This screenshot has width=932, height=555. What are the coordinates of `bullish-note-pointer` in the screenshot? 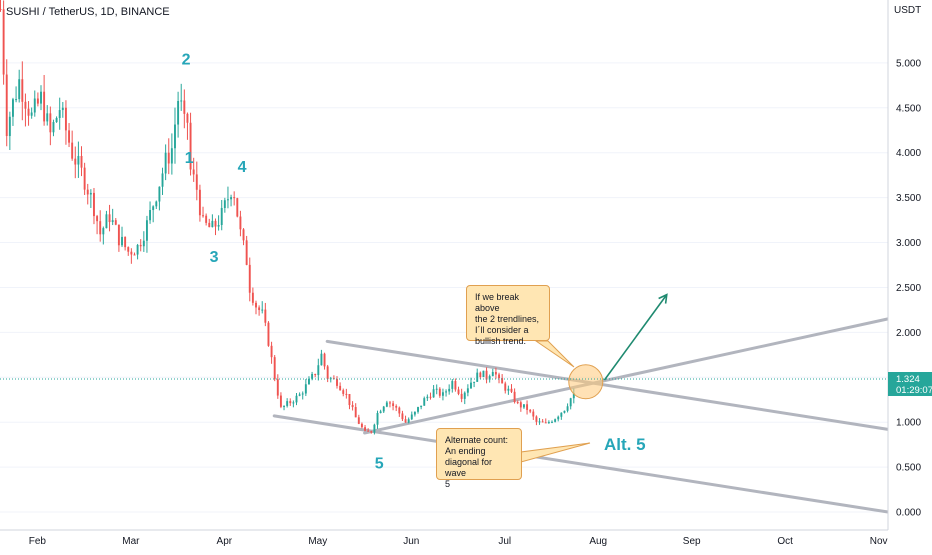 It's located at (554, 354).